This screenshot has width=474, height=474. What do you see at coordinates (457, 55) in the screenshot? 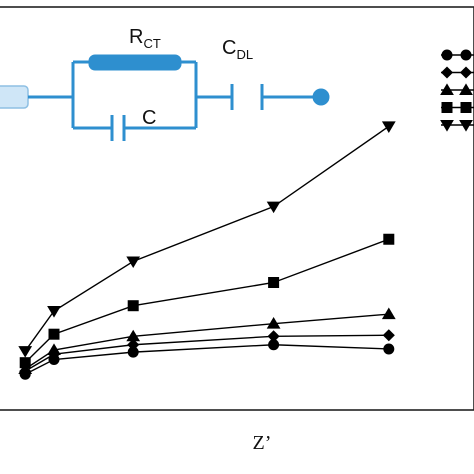
I see `legend-entry-circle` at bounding box center [457, 55].